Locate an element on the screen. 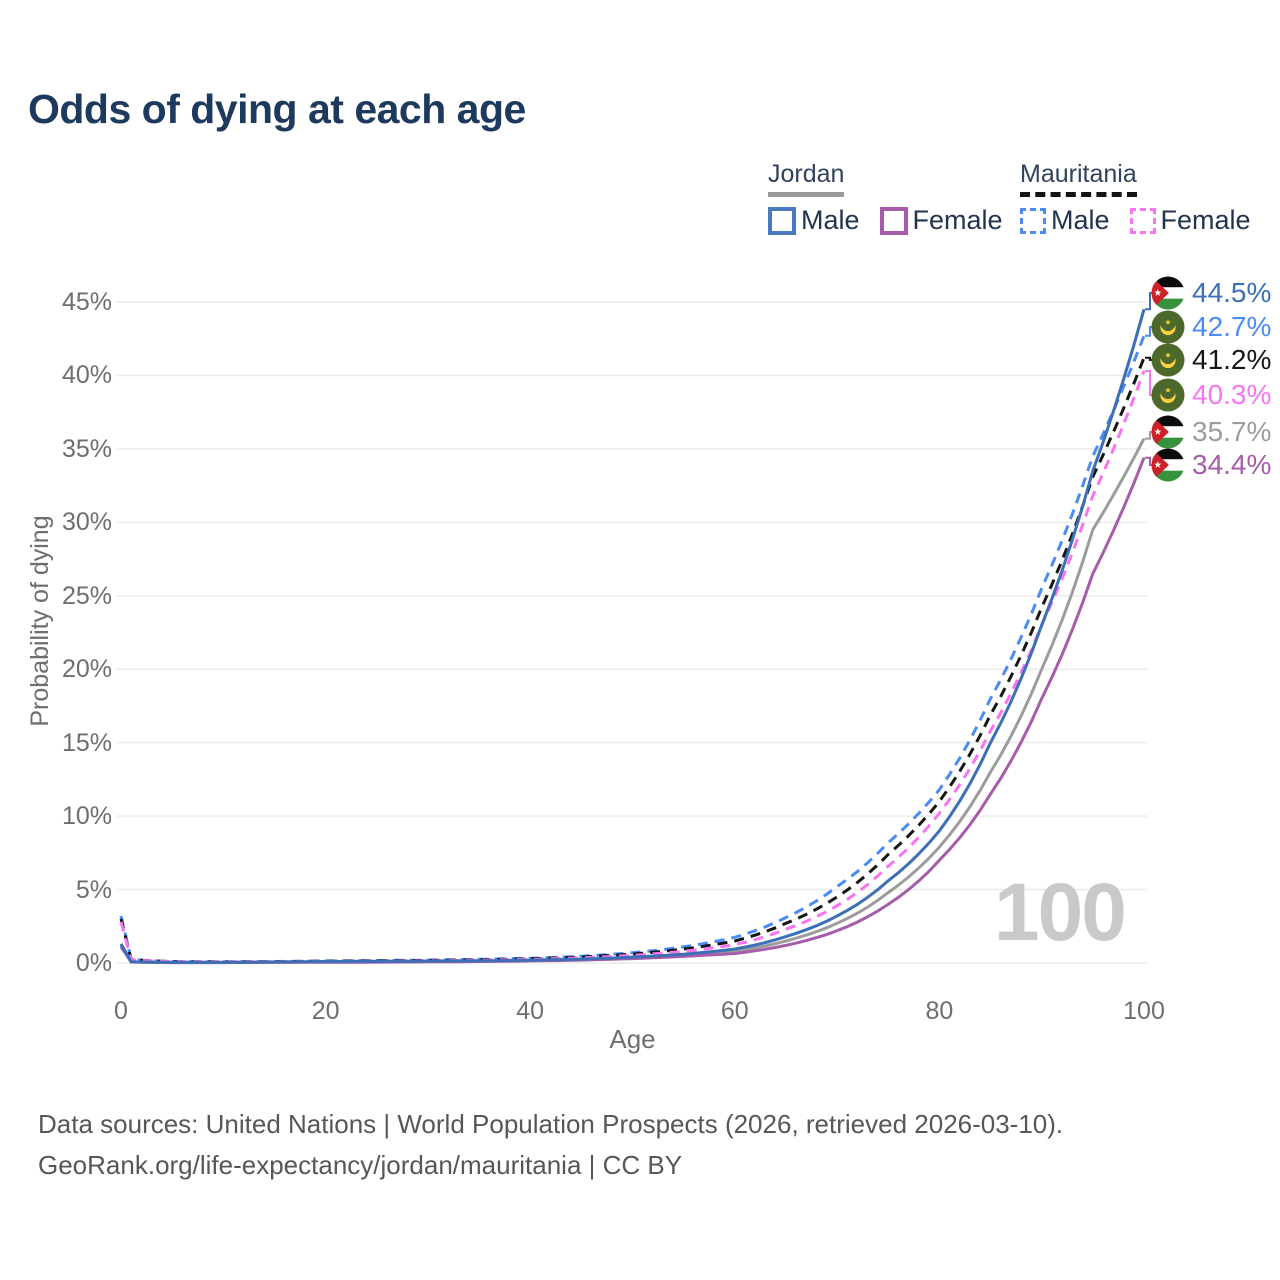 The height and width of the screenshot is (1280, 1280). end-label-row-mauritania-female: 40.3% is located at coordinates (1211, 395).